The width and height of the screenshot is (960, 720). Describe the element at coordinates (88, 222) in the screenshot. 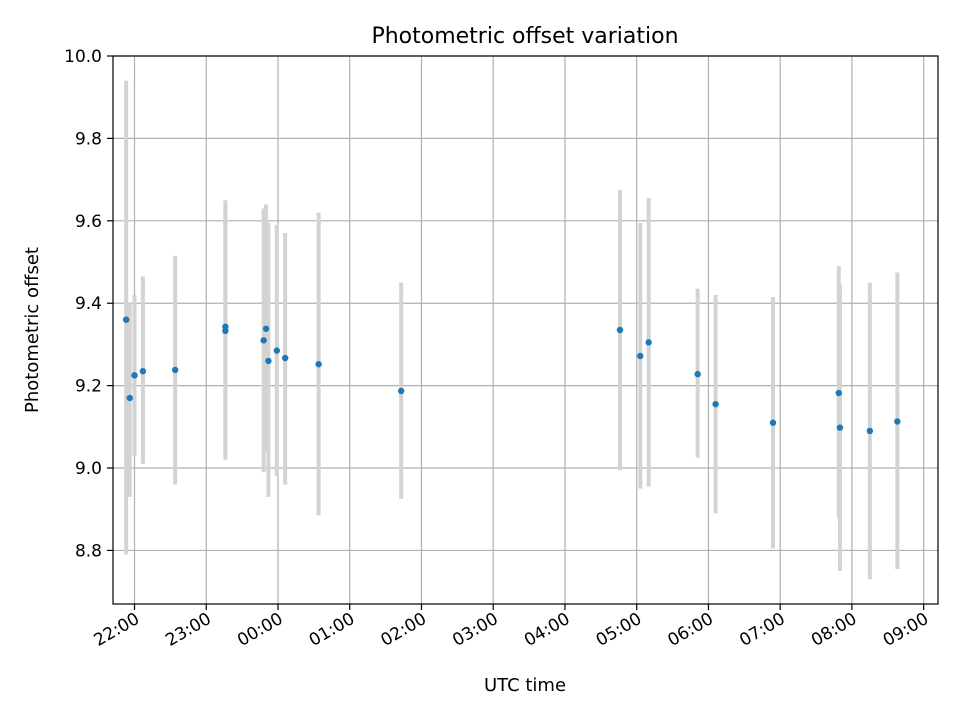

I see `y-tick-label: 9.6` at that location.